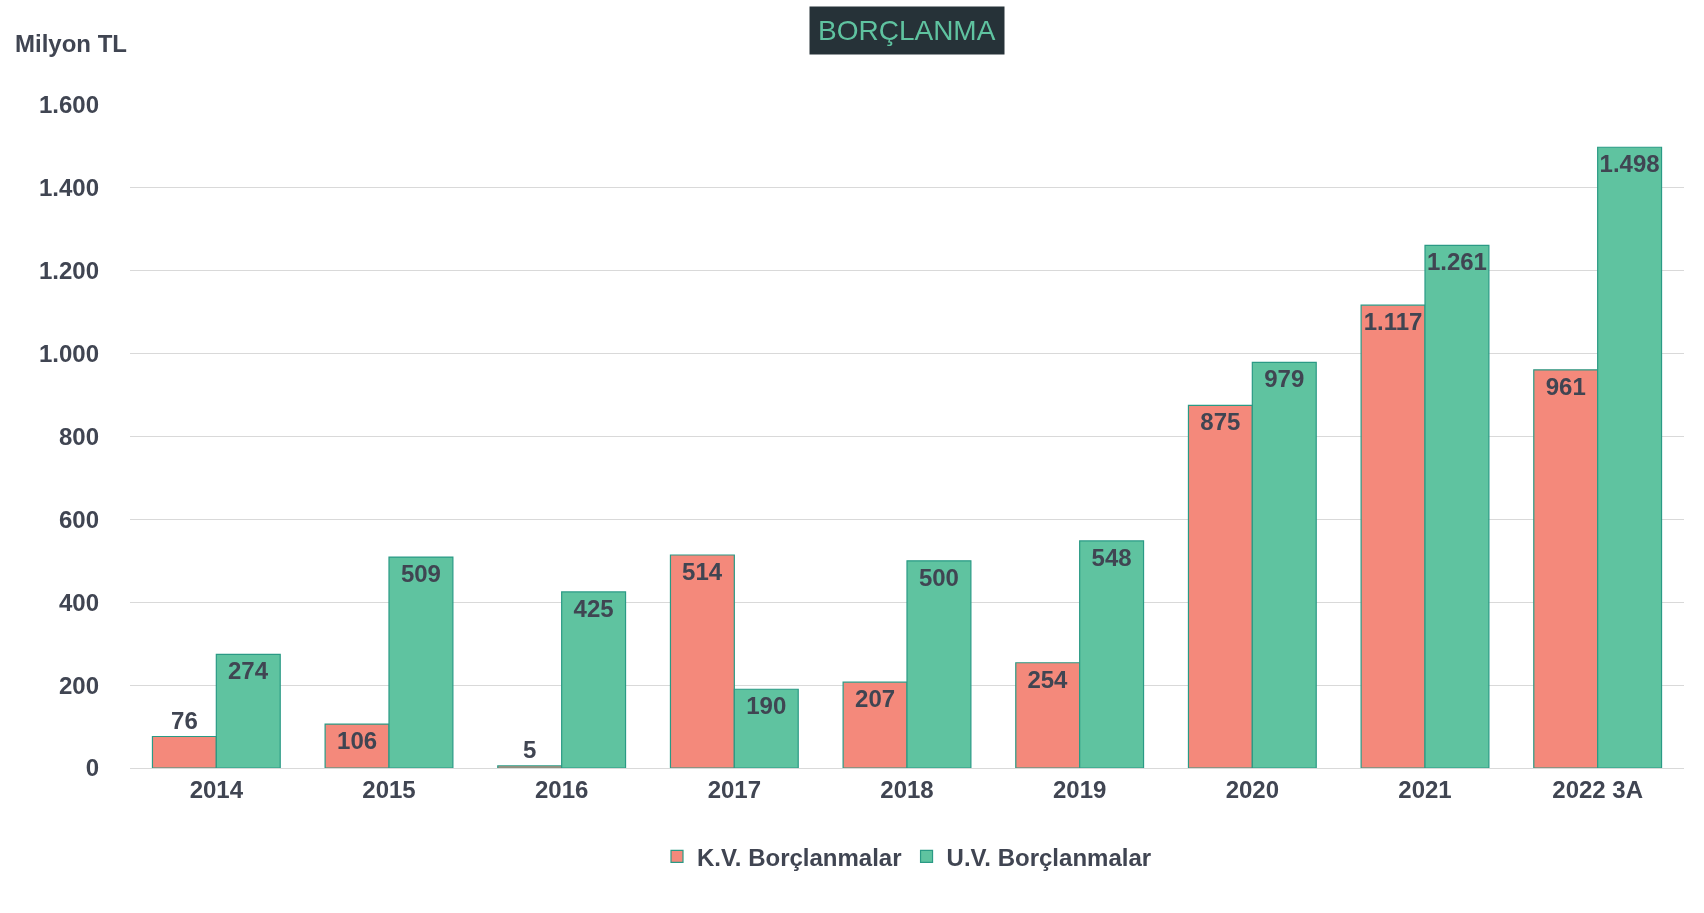 This screenshot has height=913, width=1704. What do you see at coordinates (68, 354) in the screenshot?
I see `y-tick-label: 1.000` at bounding box center [68, 354].